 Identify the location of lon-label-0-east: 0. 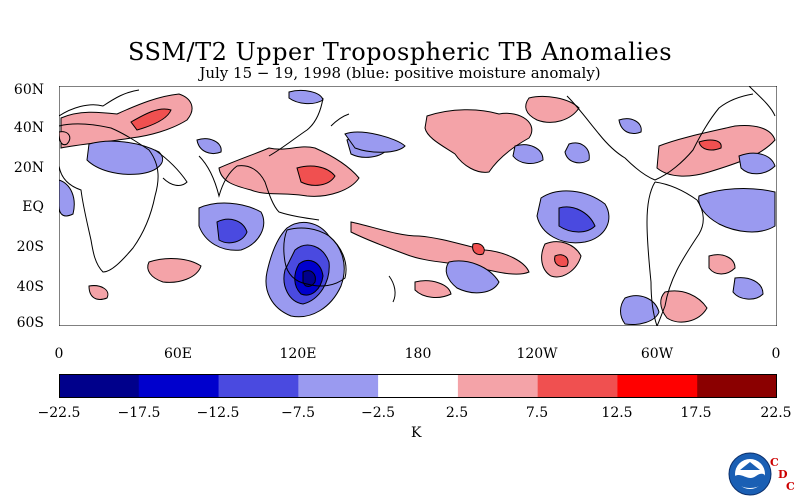
(776, 354).